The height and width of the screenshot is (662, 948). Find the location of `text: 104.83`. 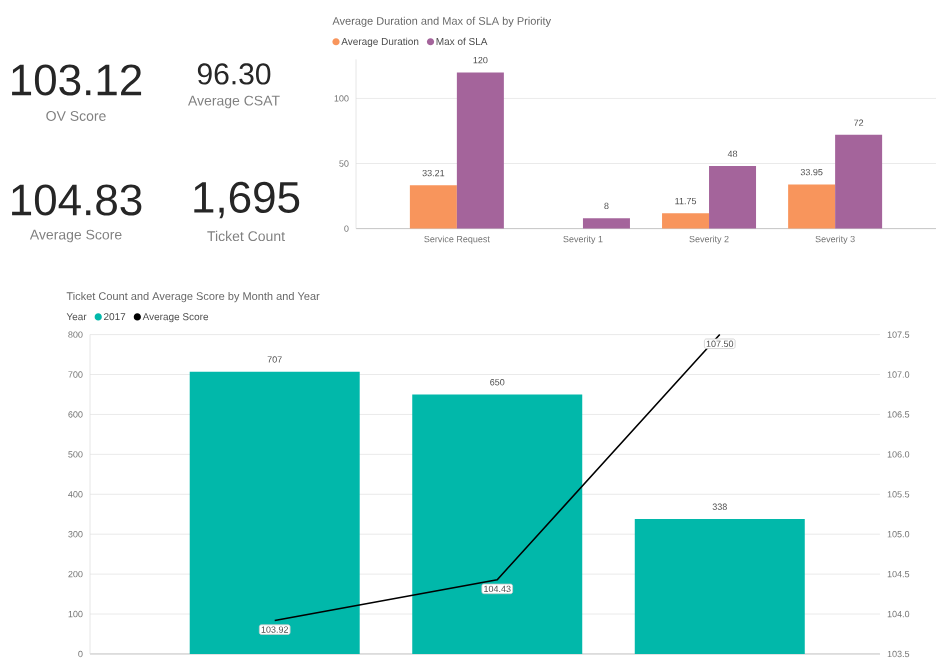

text: 104.83 is located at coordinates (77, 200).